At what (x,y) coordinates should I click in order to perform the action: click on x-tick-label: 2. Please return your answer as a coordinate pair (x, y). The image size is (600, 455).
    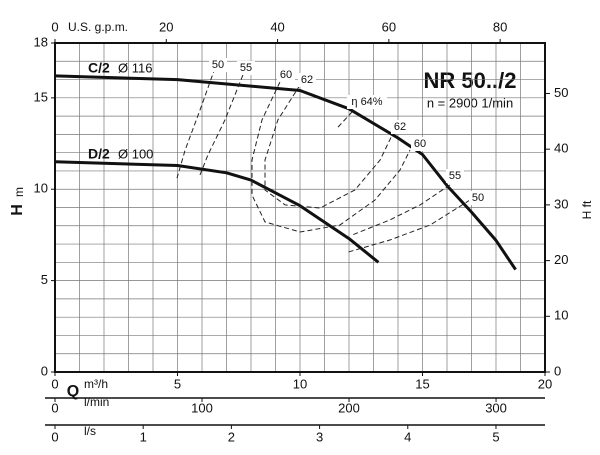
    Looking at the image, I should click on (231, 436).